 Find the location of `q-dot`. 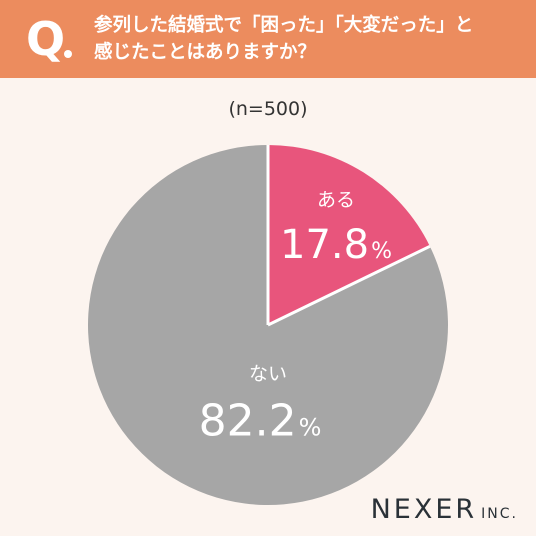

q-dot is located at coordinates (68, 54).